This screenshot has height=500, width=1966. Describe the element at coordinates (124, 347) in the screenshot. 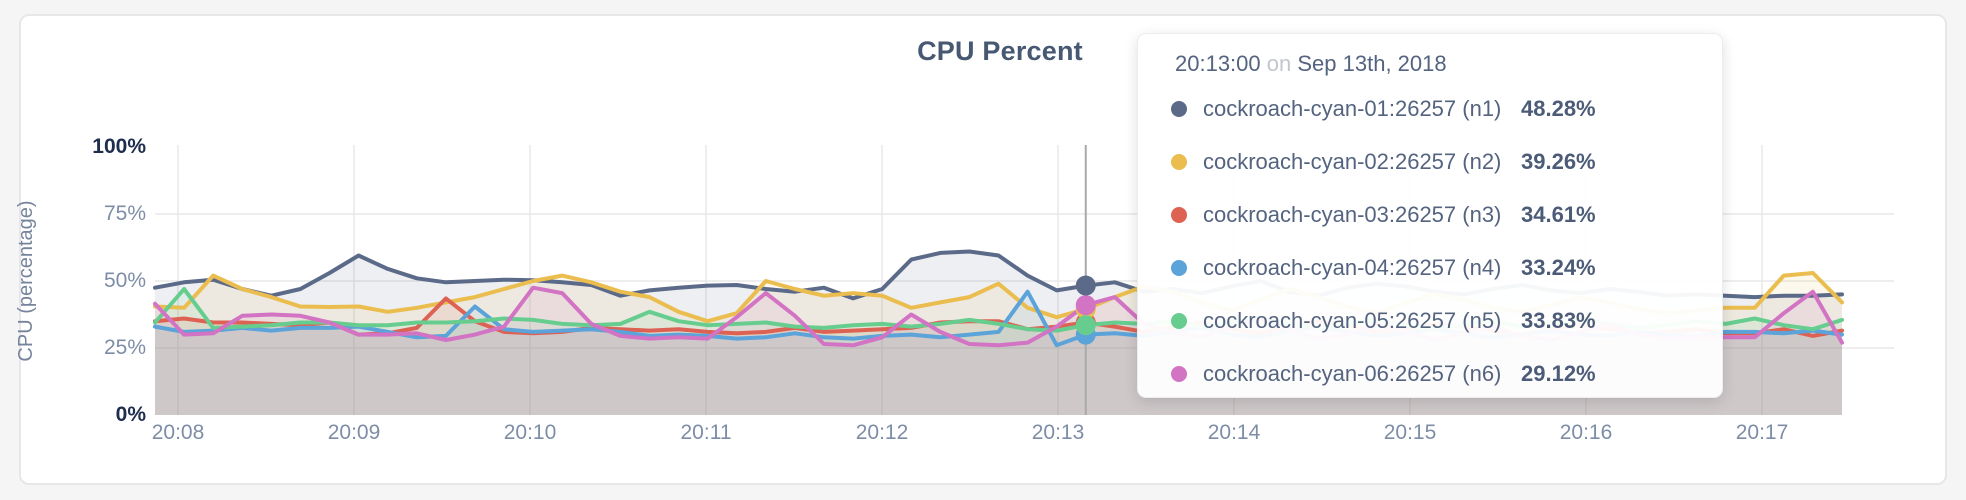

I see `y-tick-label-25: 25%` at that location.